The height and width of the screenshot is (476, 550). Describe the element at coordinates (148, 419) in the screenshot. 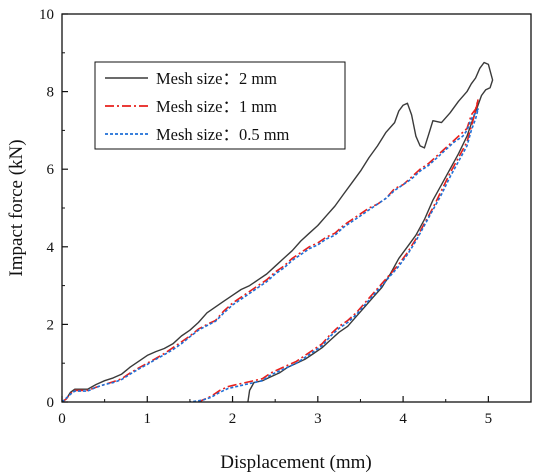

I see `x-tick-label: 1` at that location.